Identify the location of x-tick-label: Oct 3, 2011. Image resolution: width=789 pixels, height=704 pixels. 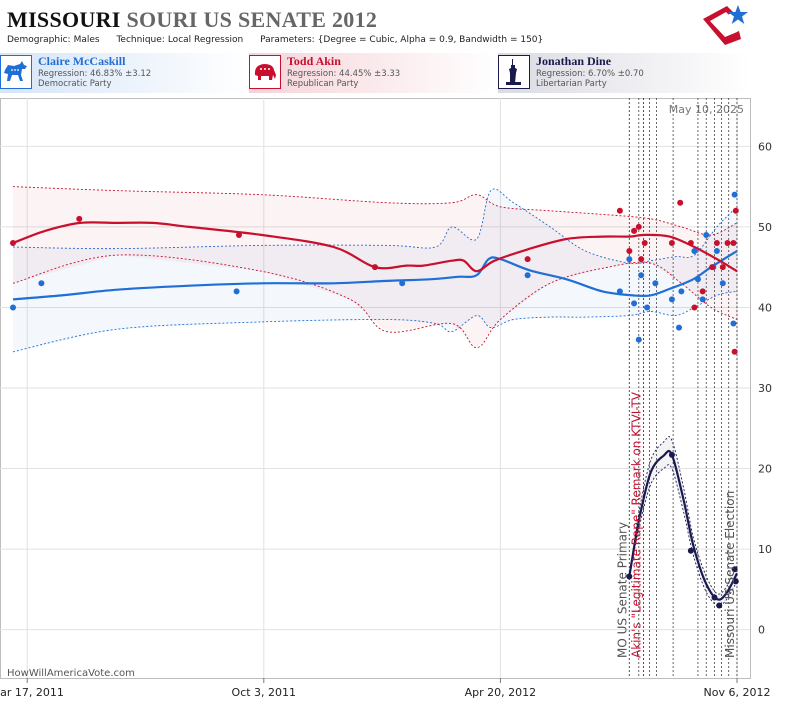
(264, 692).